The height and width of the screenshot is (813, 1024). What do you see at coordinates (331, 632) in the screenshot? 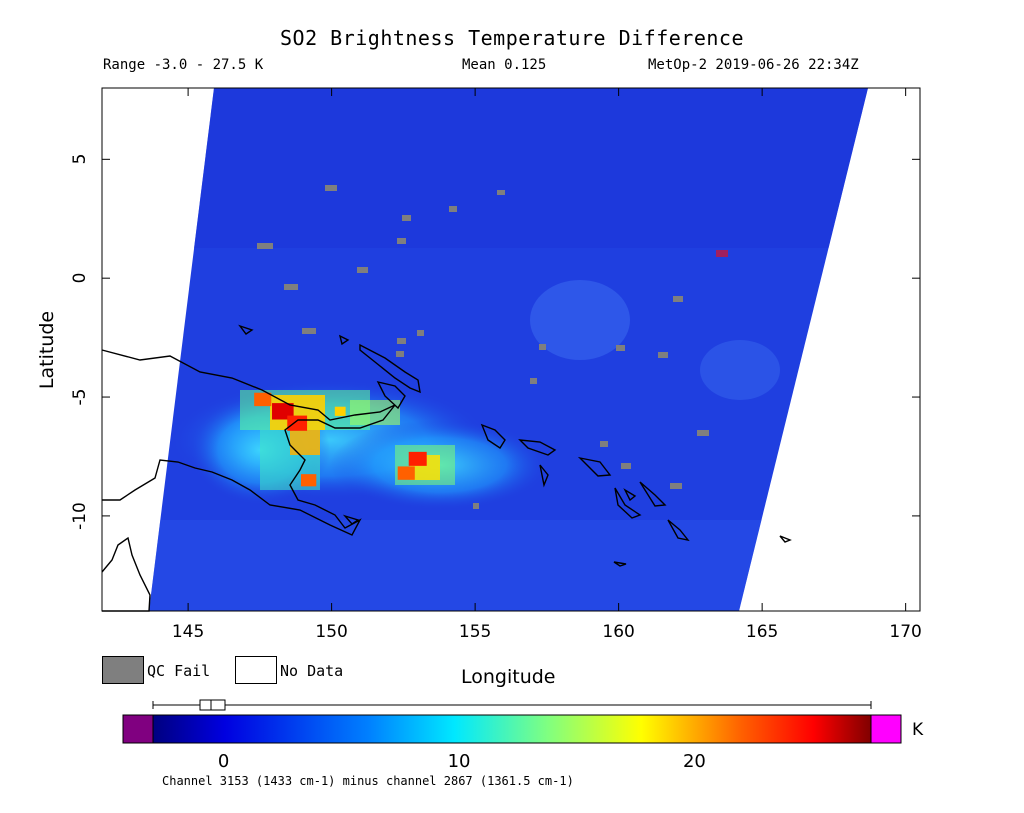
I see `x-tick-label: 150` at bounding box center [331, 632].